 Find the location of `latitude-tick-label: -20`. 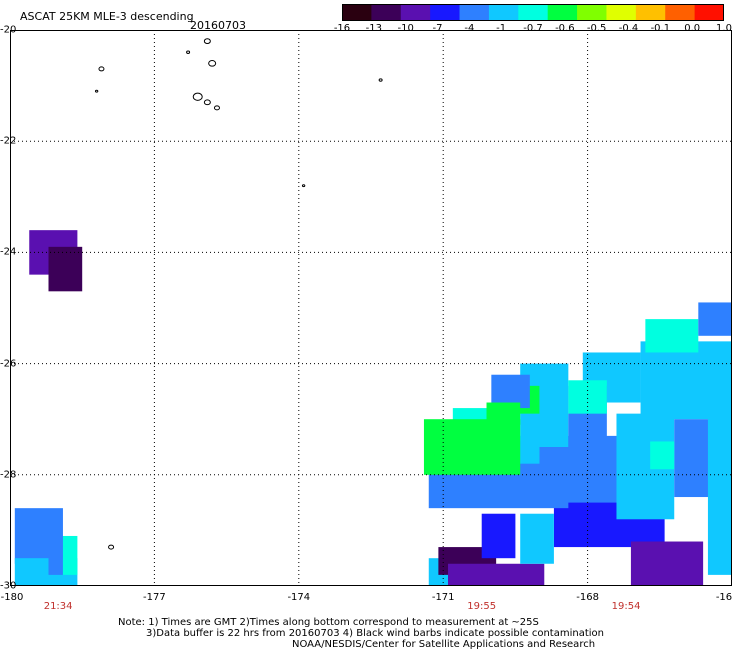

latitude-tick-label: -20 is located at coordinates (8, 30).